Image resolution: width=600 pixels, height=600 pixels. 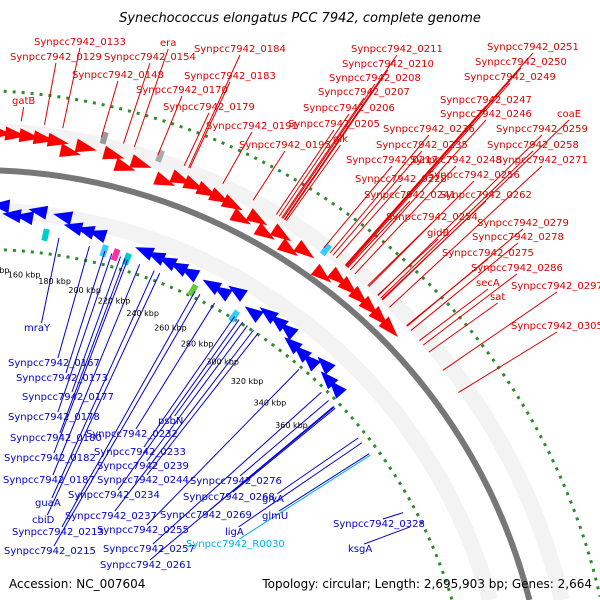 What do you see at coordinates (234, 532) in the screenshot?
I see `gene-label-reverse: ligA` at bounding box center [234, 532].